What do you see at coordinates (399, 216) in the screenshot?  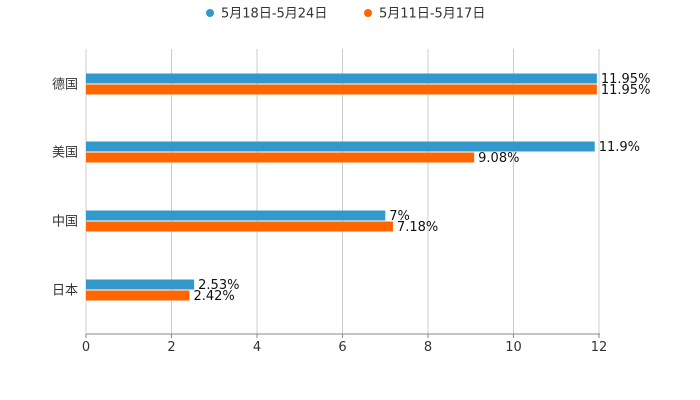 I see `data-label-series0-2: 7%` at bounding box center [399, 216].